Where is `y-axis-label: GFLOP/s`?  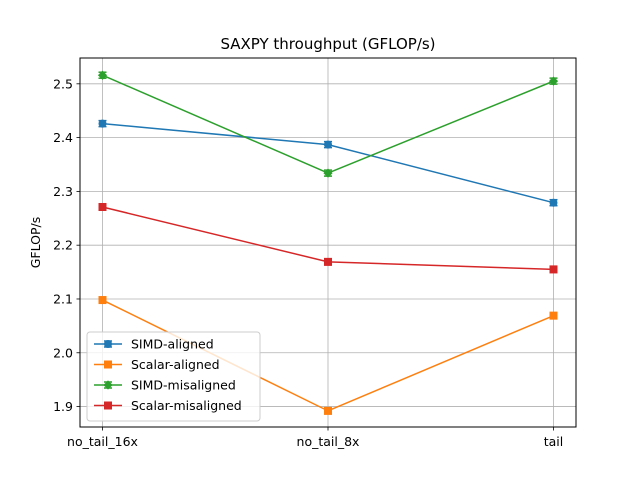 y-axis-label: GFLOP/s is located at coordinates (35, 243).